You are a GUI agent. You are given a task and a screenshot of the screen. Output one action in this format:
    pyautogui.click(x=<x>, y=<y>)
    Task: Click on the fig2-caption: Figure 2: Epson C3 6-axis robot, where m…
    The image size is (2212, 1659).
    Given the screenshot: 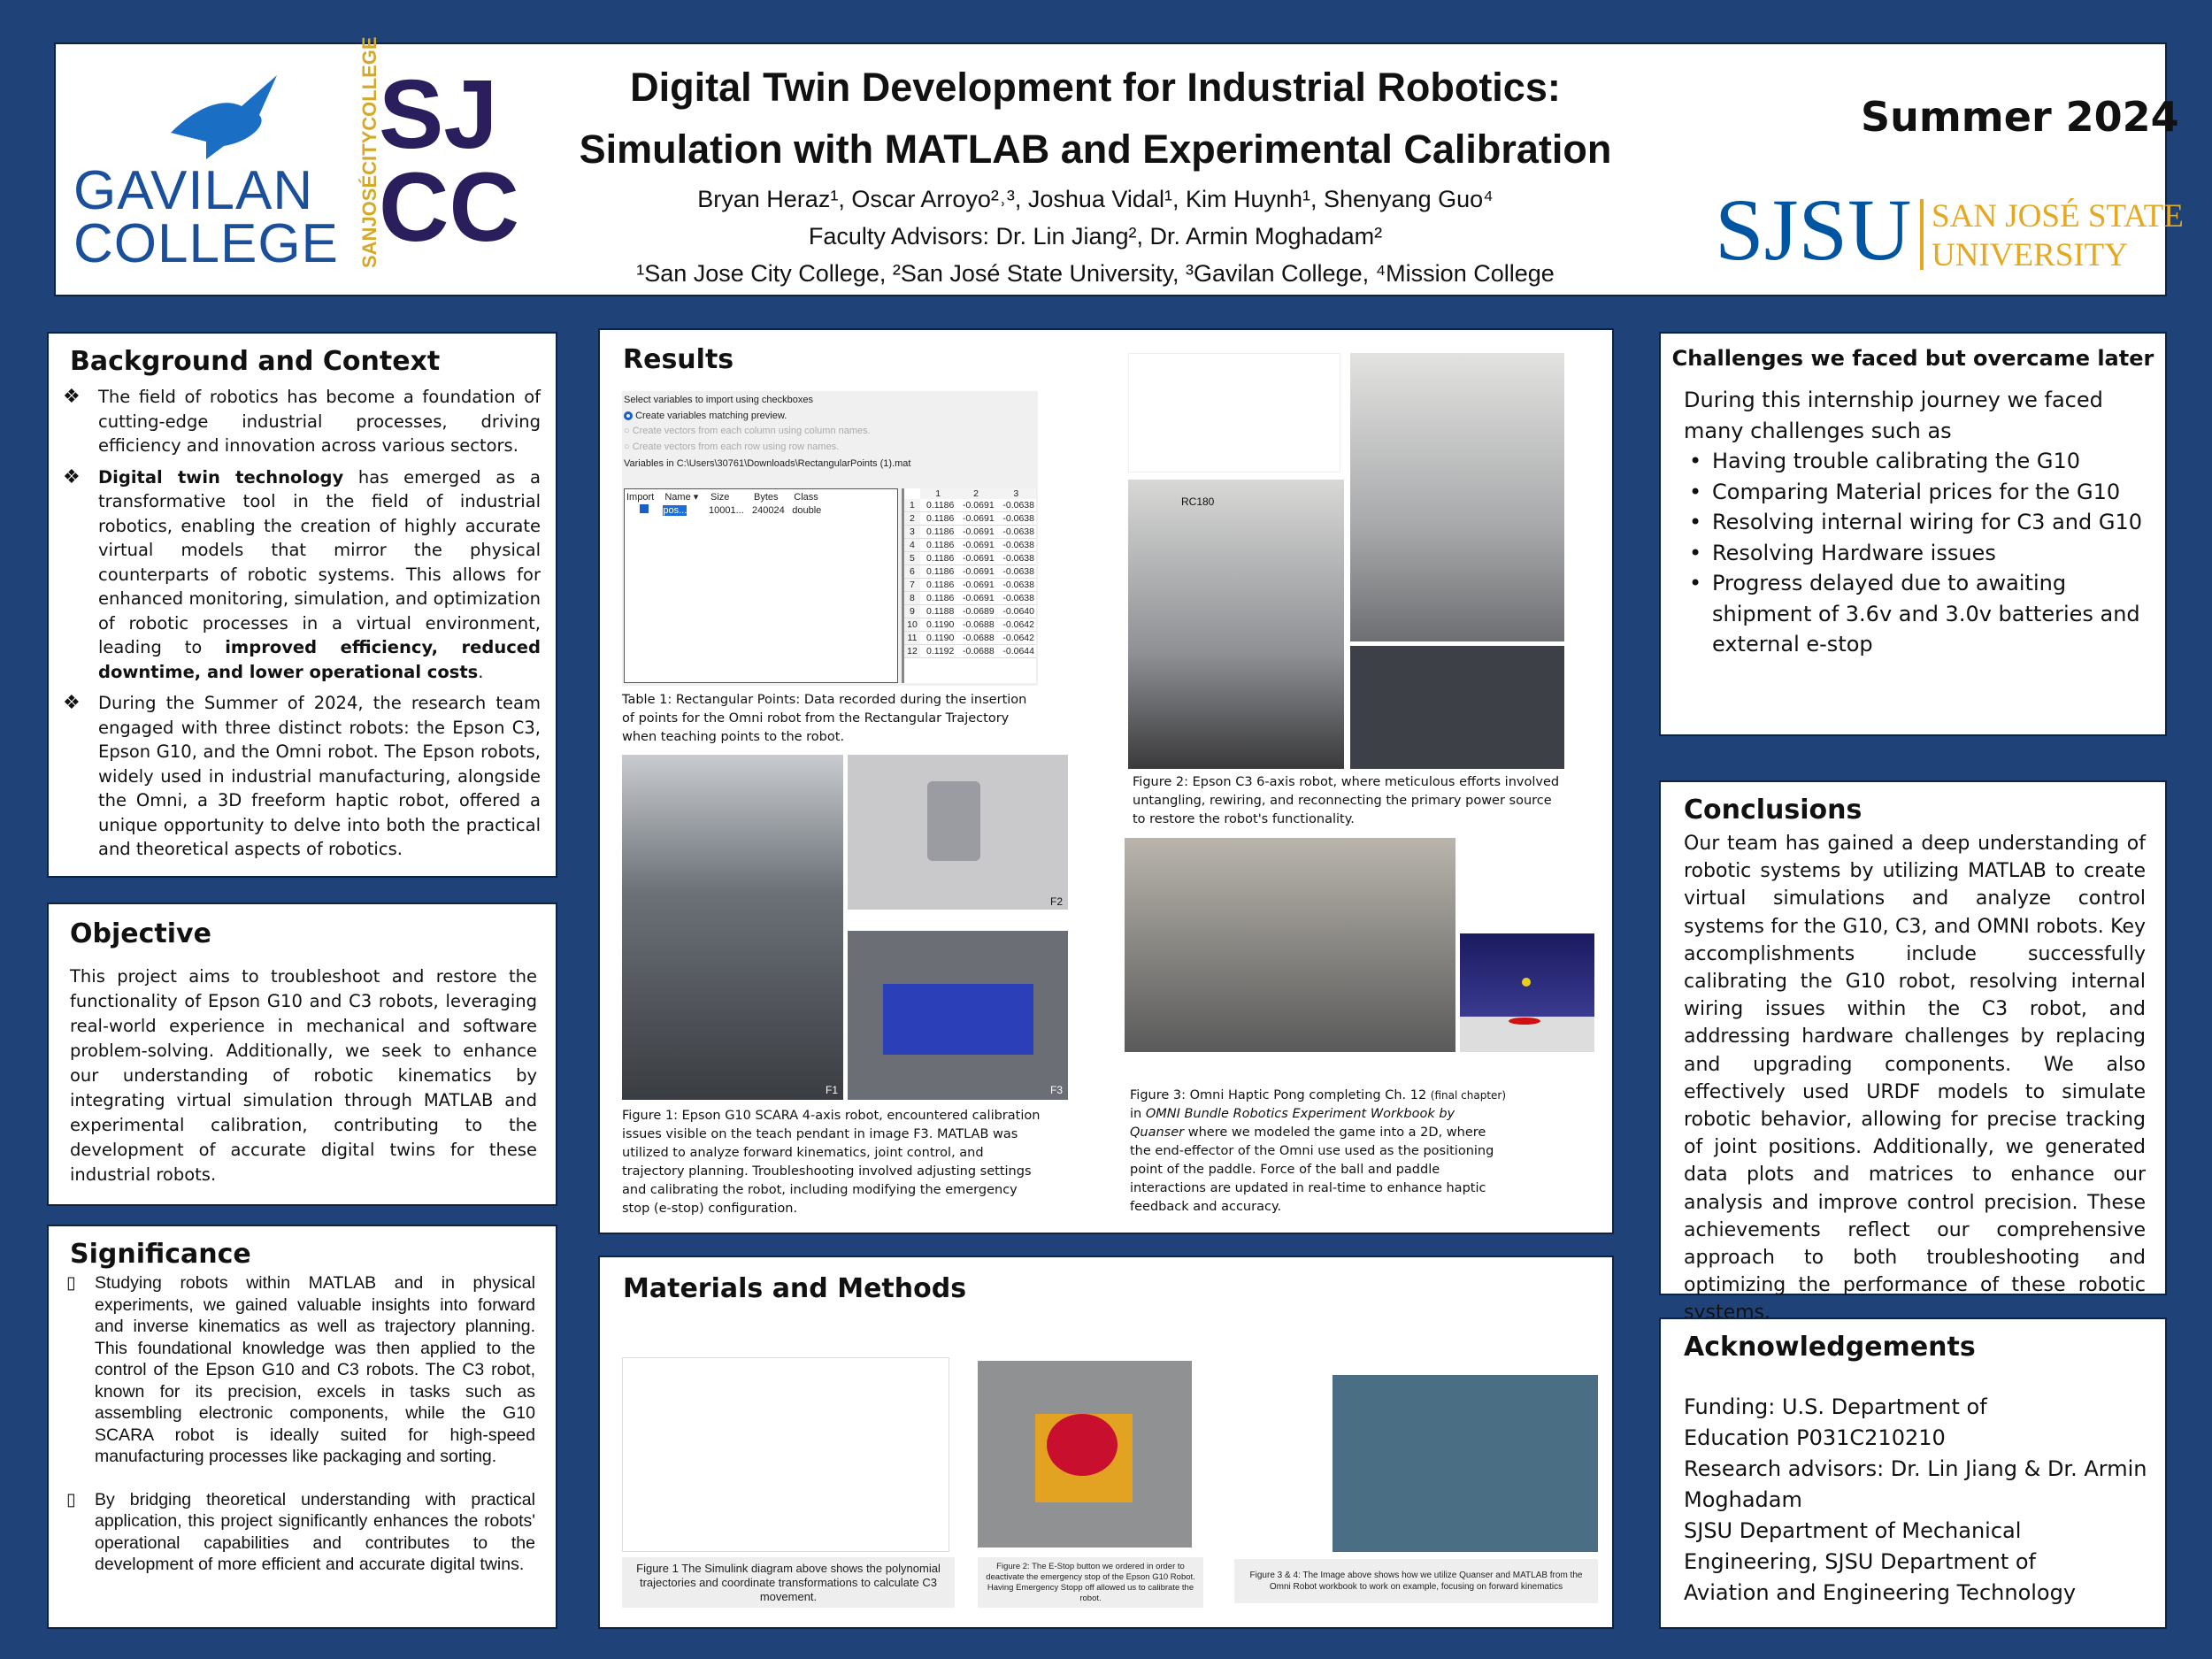 What is the action you would take?
    pyautogui.click(x=1347, y=801)
    